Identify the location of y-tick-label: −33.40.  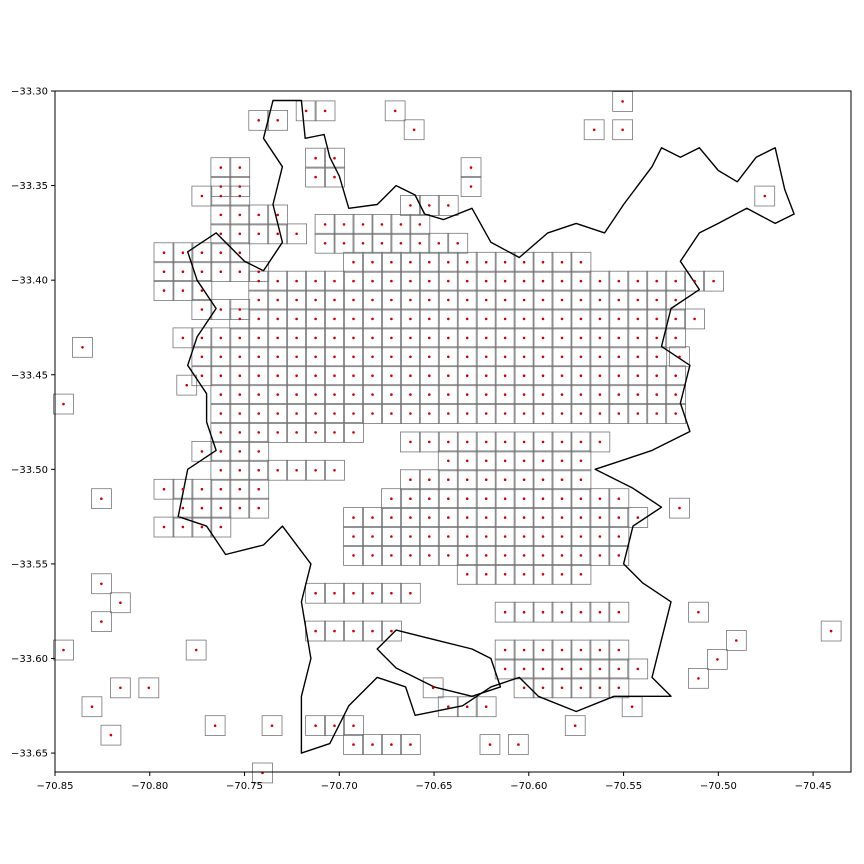
(29, 281).